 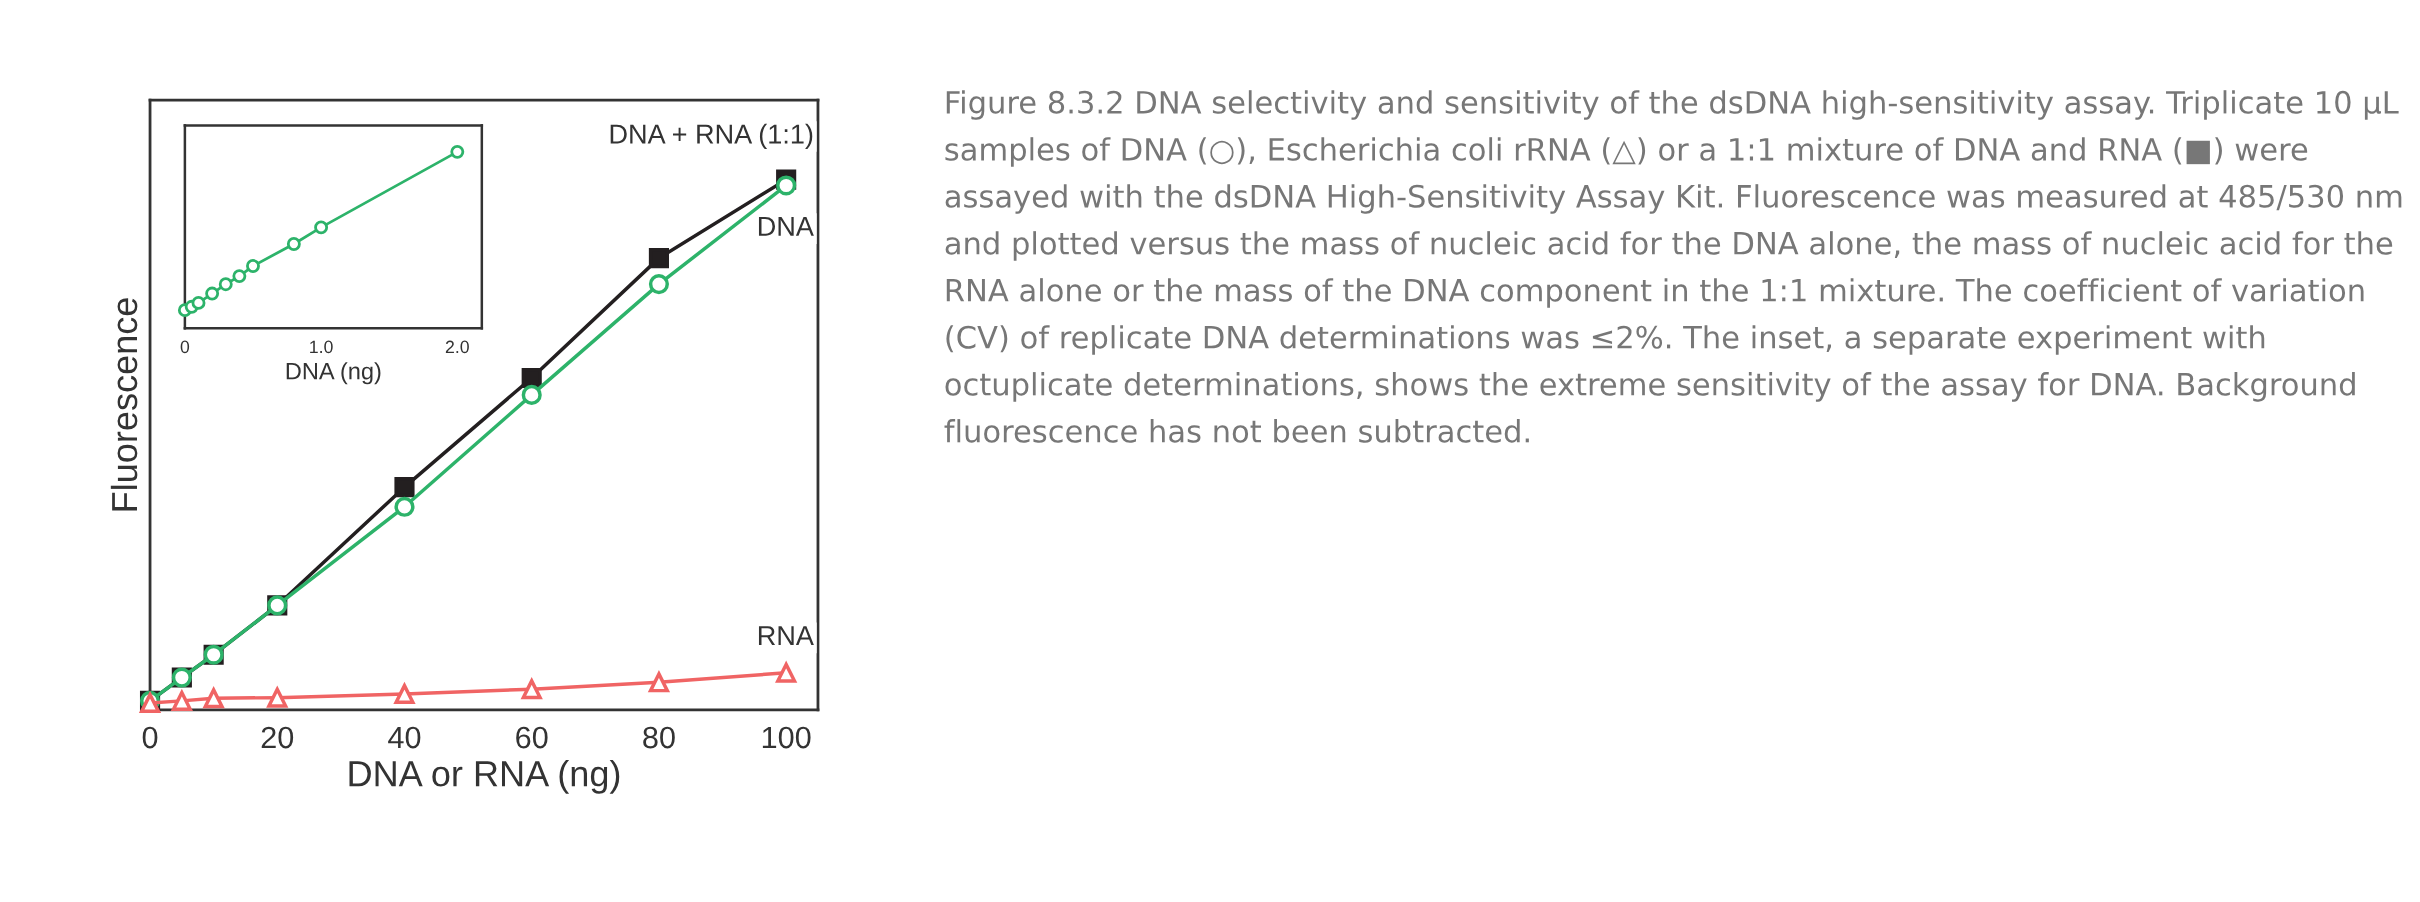 I want to click on series-label: RNA, so click(x=786, y=635).